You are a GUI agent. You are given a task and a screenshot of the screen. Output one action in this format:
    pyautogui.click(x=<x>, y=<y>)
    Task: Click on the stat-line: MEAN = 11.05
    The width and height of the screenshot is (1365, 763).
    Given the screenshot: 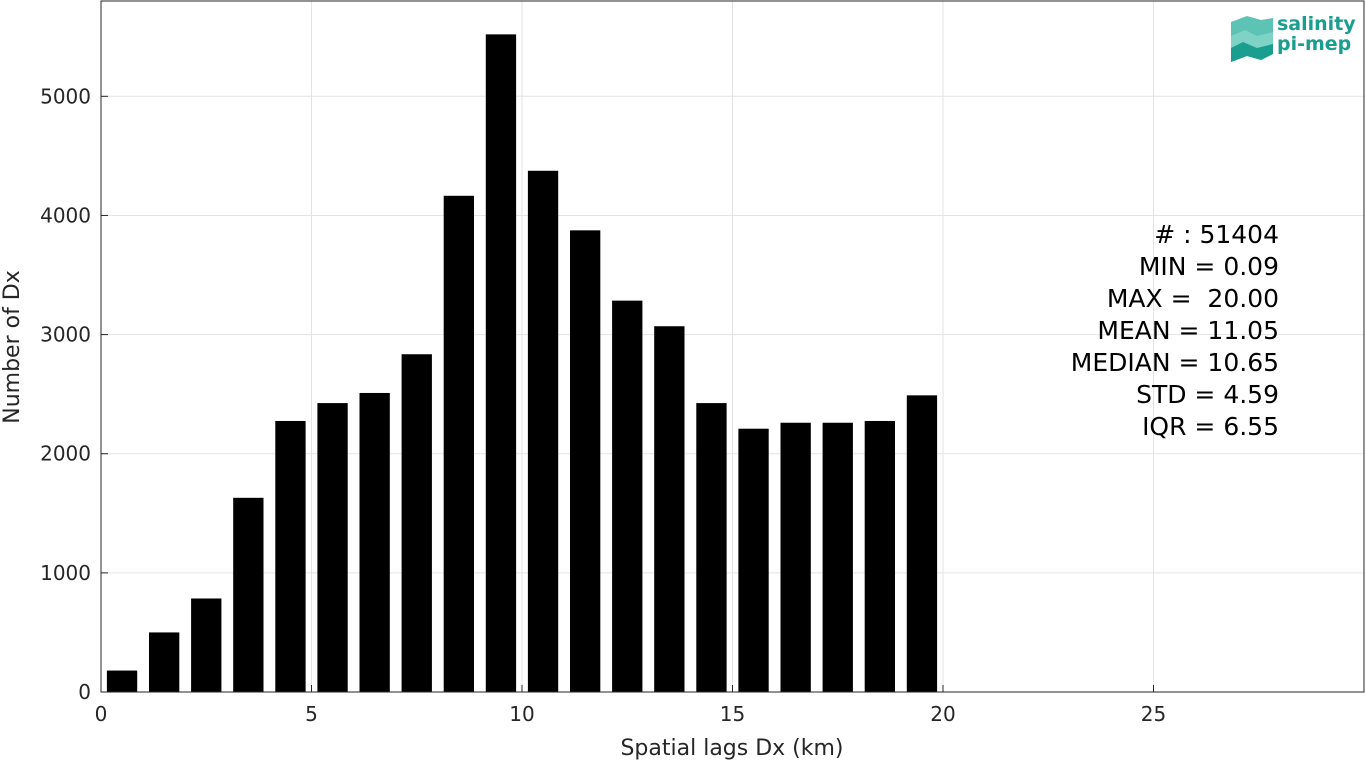 What is the action you would take?
    pyautogui.click(x=1188, y=330)
    